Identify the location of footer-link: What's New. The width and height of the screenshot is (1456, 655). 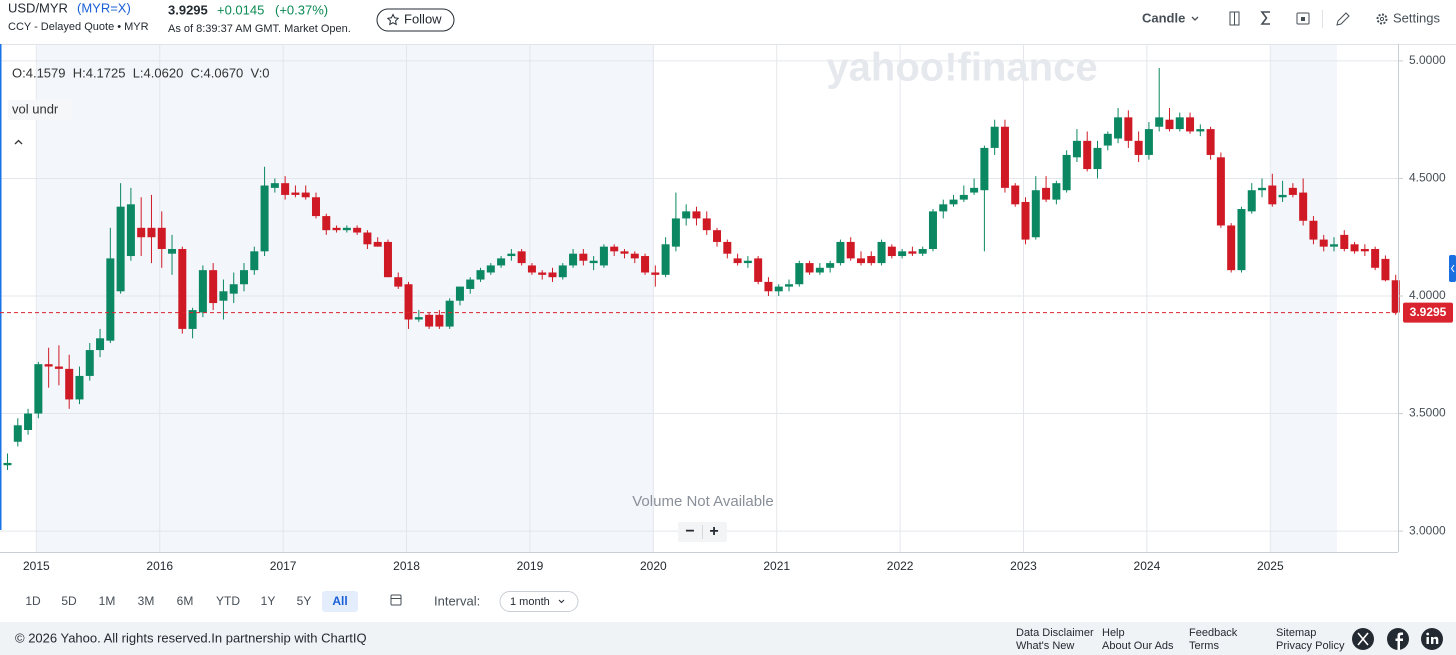
(1045, 646).